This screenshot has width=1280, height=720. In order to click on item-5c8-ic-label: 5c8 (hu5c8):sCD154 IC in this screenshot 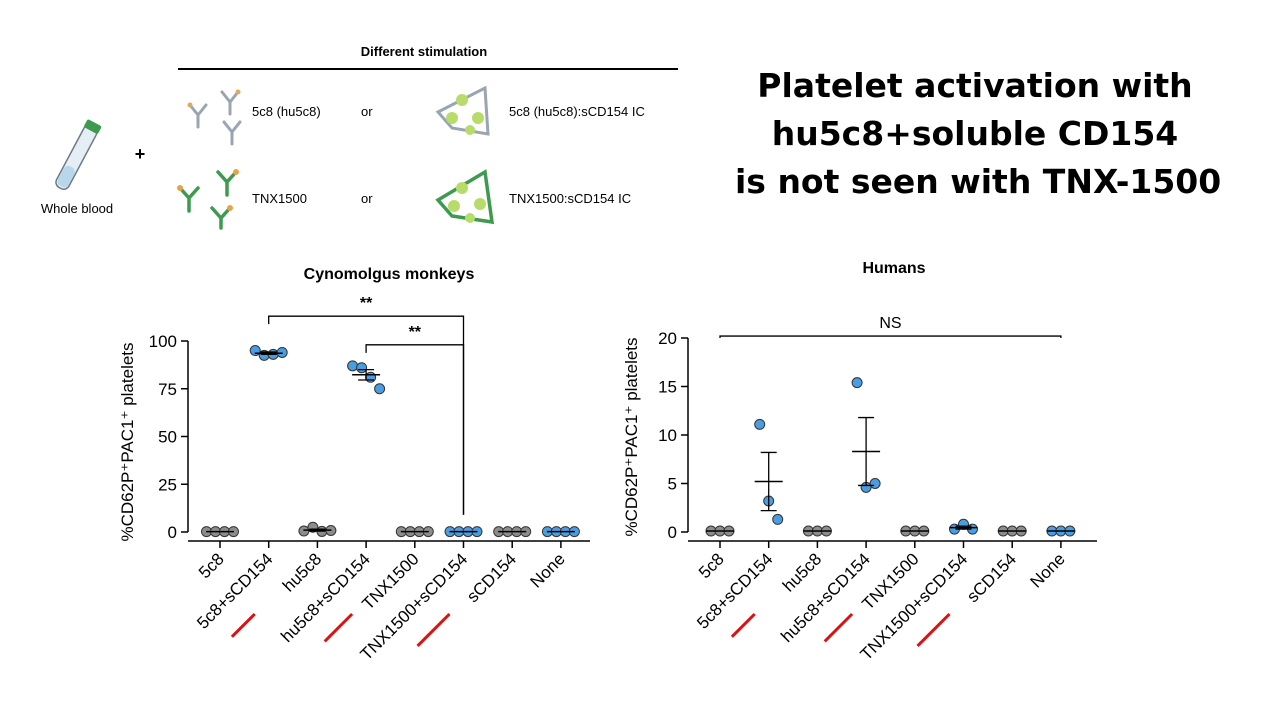, I will do `click(577, 111)`.